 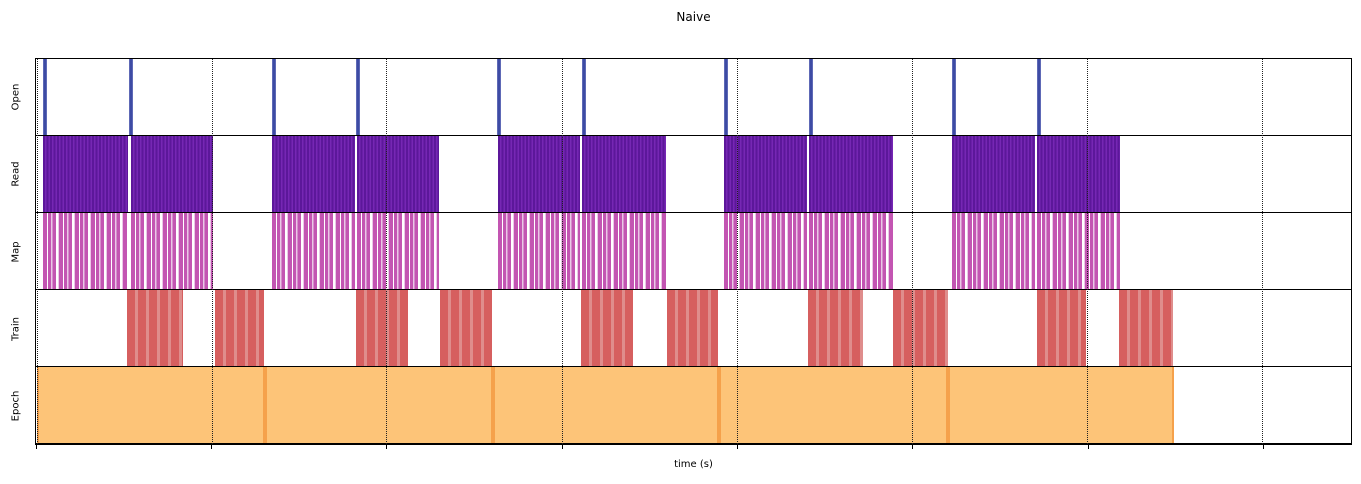 I want to click on y-tick-label-epoch: Epoch, so click(x=16, y=406).